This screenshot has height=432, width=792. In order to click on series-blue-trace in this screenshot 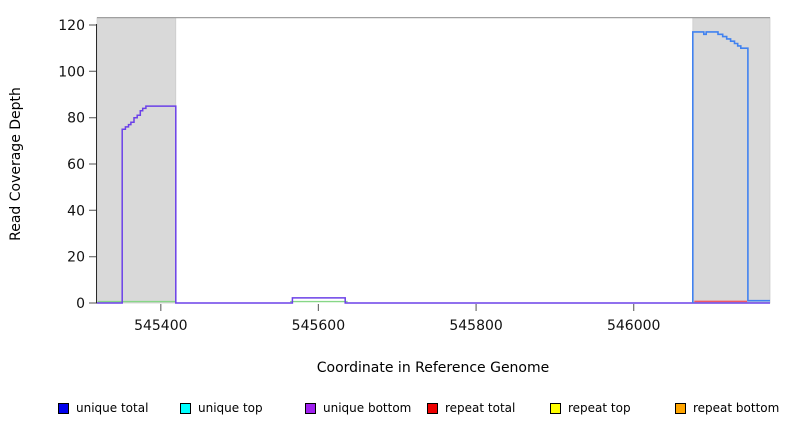, I will do `click(731, 167)`.